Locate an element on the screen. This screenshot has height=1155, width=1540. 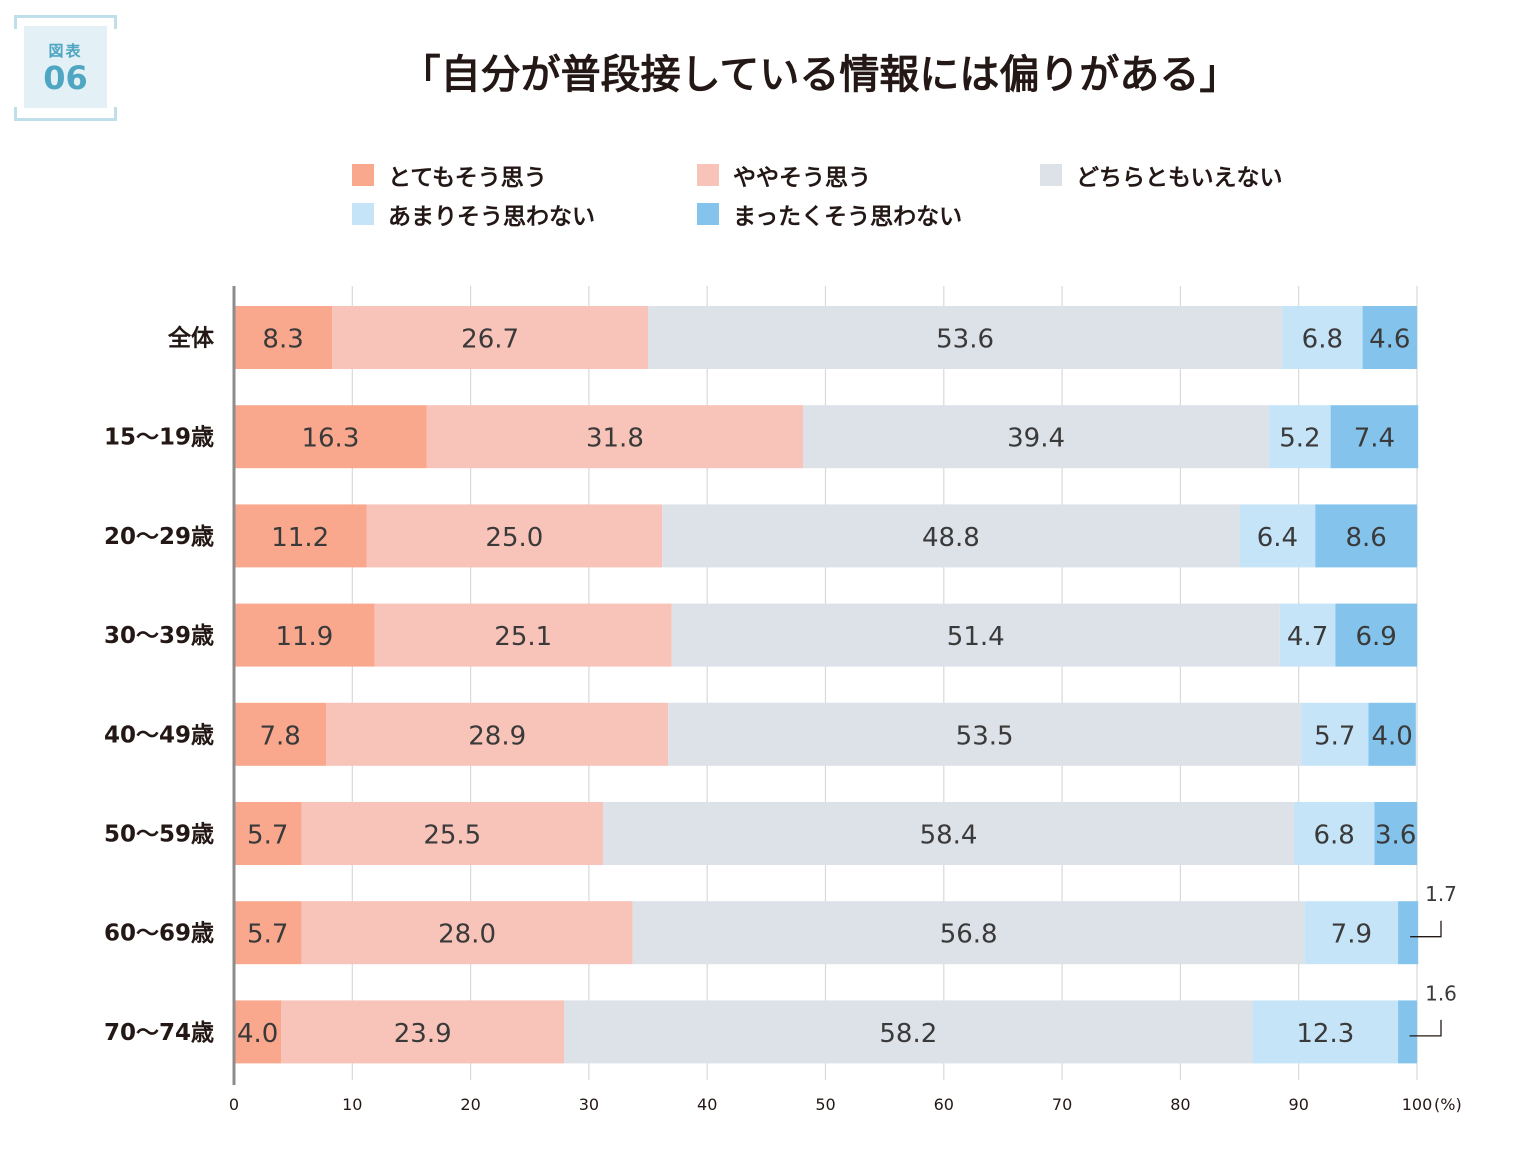
data-label: 1.6 is located at coordinates (1441, 993).